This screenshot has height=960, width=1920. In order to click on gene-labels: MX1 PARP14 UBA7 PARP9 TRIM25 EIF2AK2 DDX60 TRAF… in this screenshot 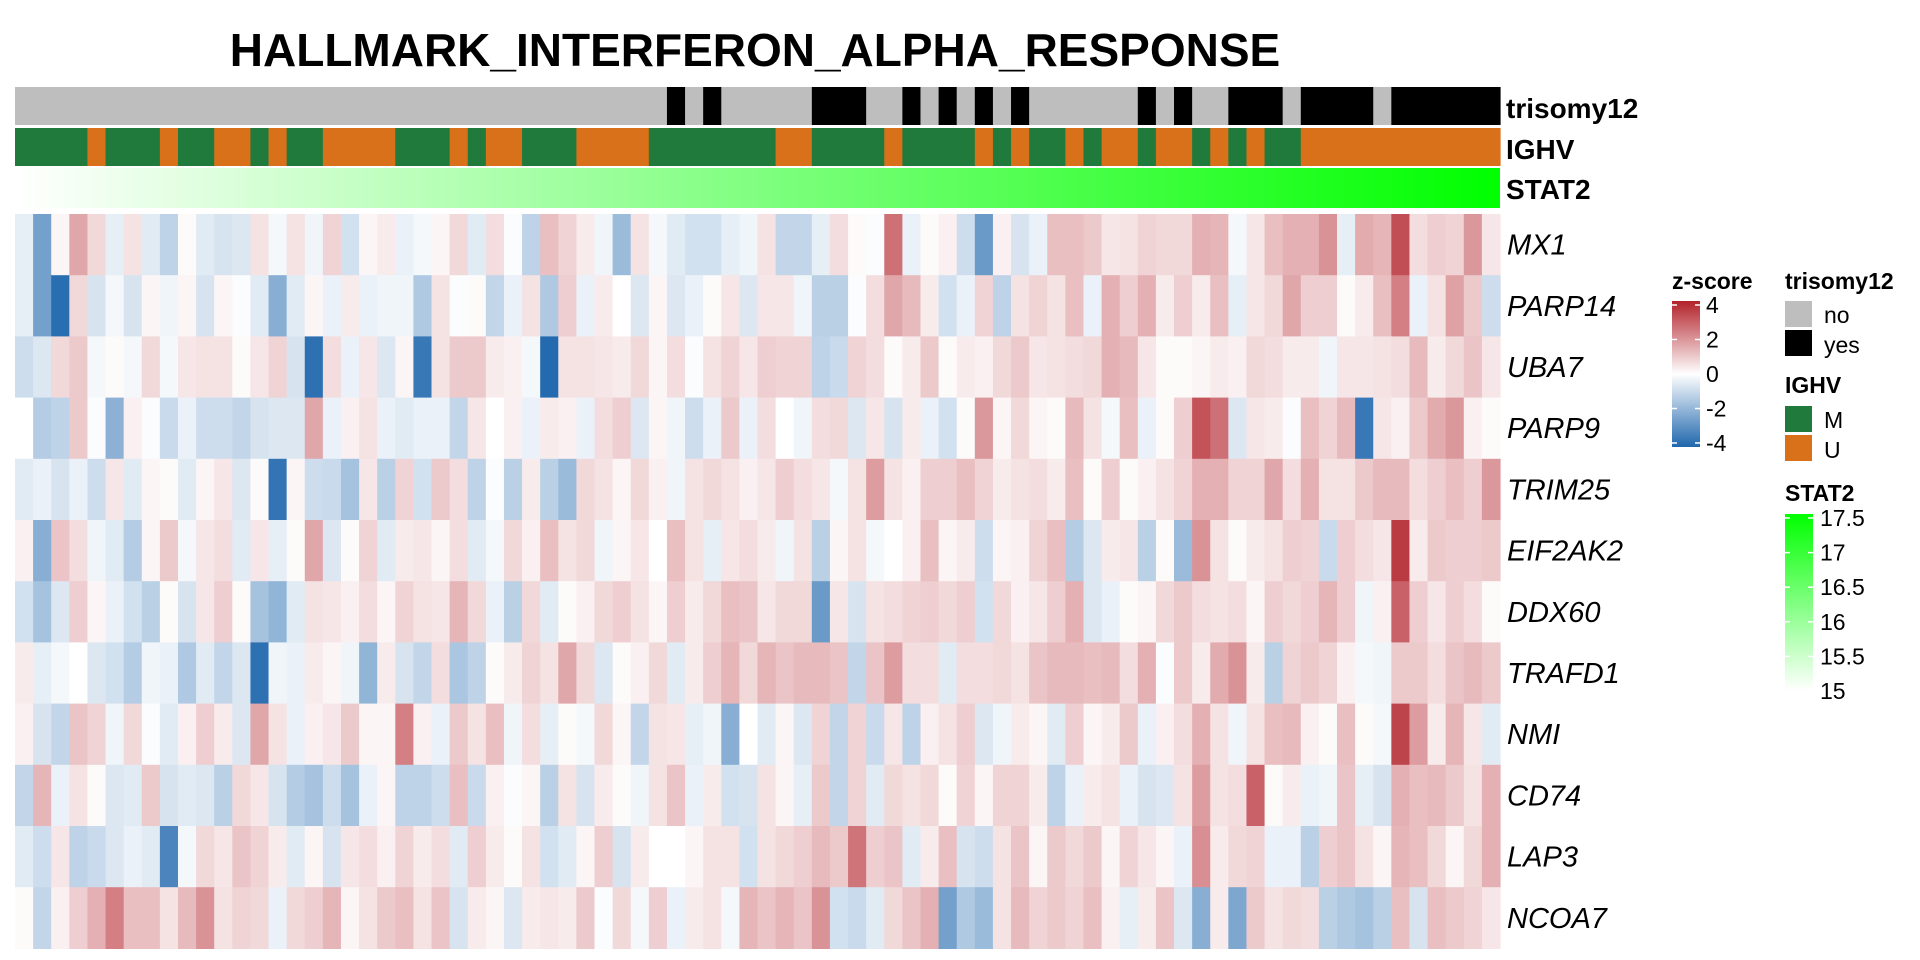, I will do `click(1565, 582)`.